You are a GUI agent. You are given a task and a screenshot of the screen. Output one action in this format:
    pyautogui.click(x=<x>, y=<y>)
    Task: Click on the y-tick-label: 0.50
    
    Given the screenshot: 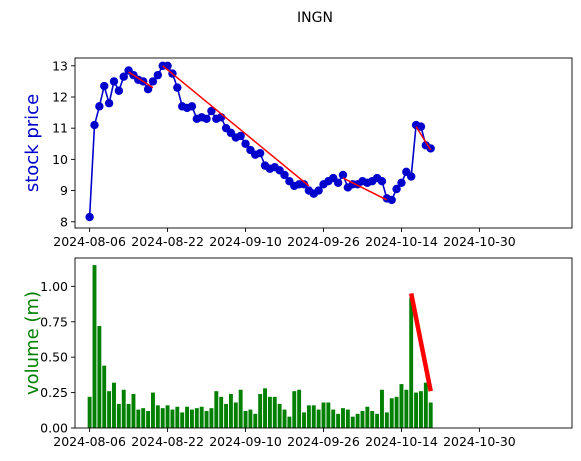 What is the action you would take?
    pyautogui.click(x=54, y=357)
    